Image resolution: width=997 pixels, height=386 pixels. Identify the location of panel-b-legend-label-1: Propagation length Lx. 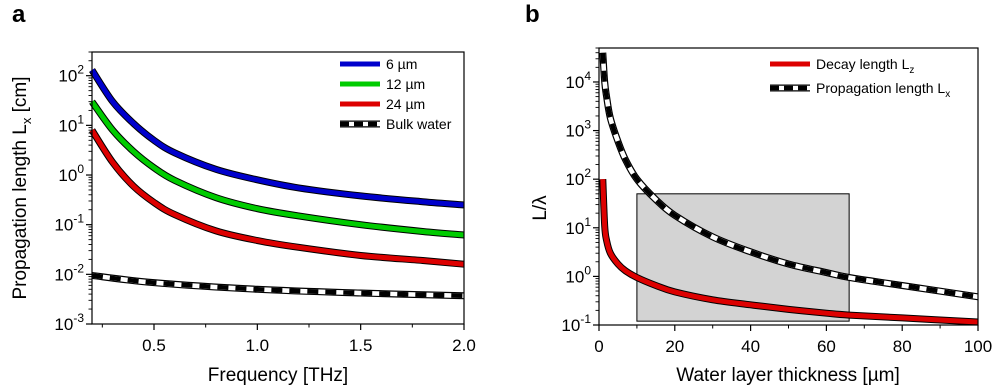
(883, 90).